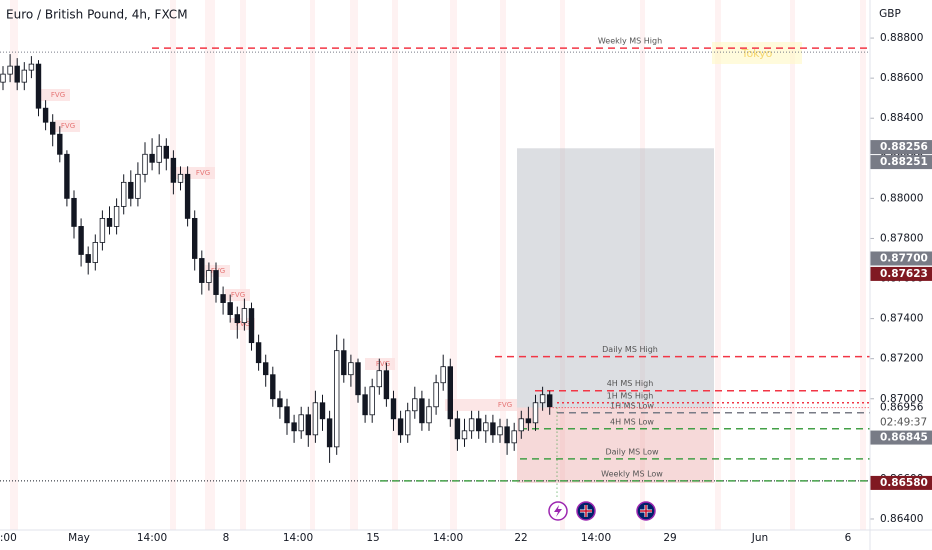 This screenshot has width=932, height=550. What do you see at coordinates (226, 538) in the screenshot?
I see `x-tick-label: 8` at bounding box center [226, 538].